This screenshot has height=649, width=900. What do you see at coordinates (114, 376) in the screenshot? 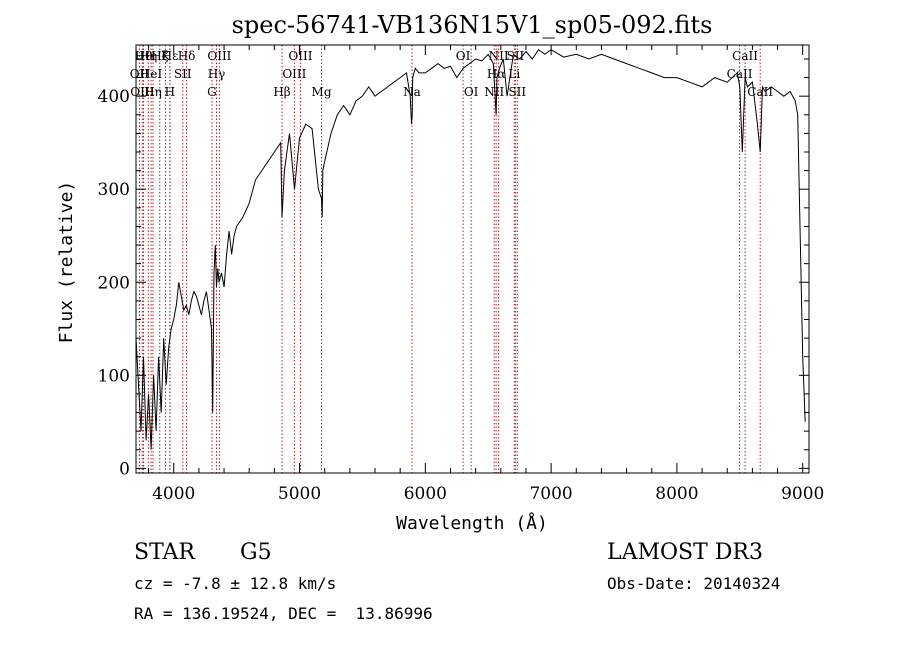
I see `y-tick-label: 100` at bounding box center [114, 376].